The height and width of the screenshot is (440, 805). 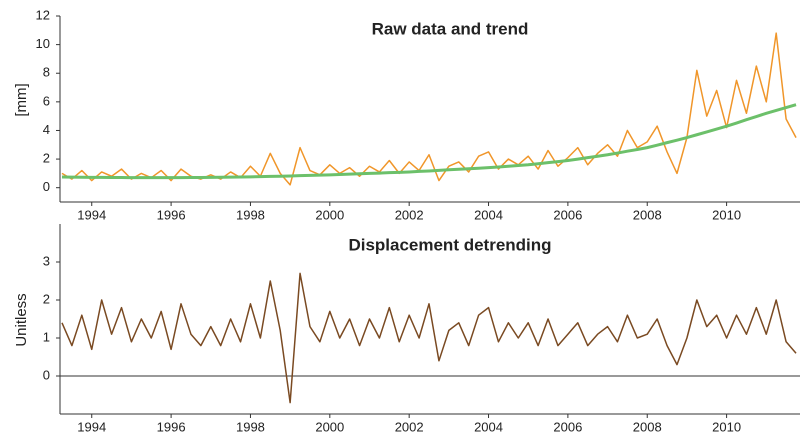 I want to click on y-tick-label: 10, so click(x=43, y=43).